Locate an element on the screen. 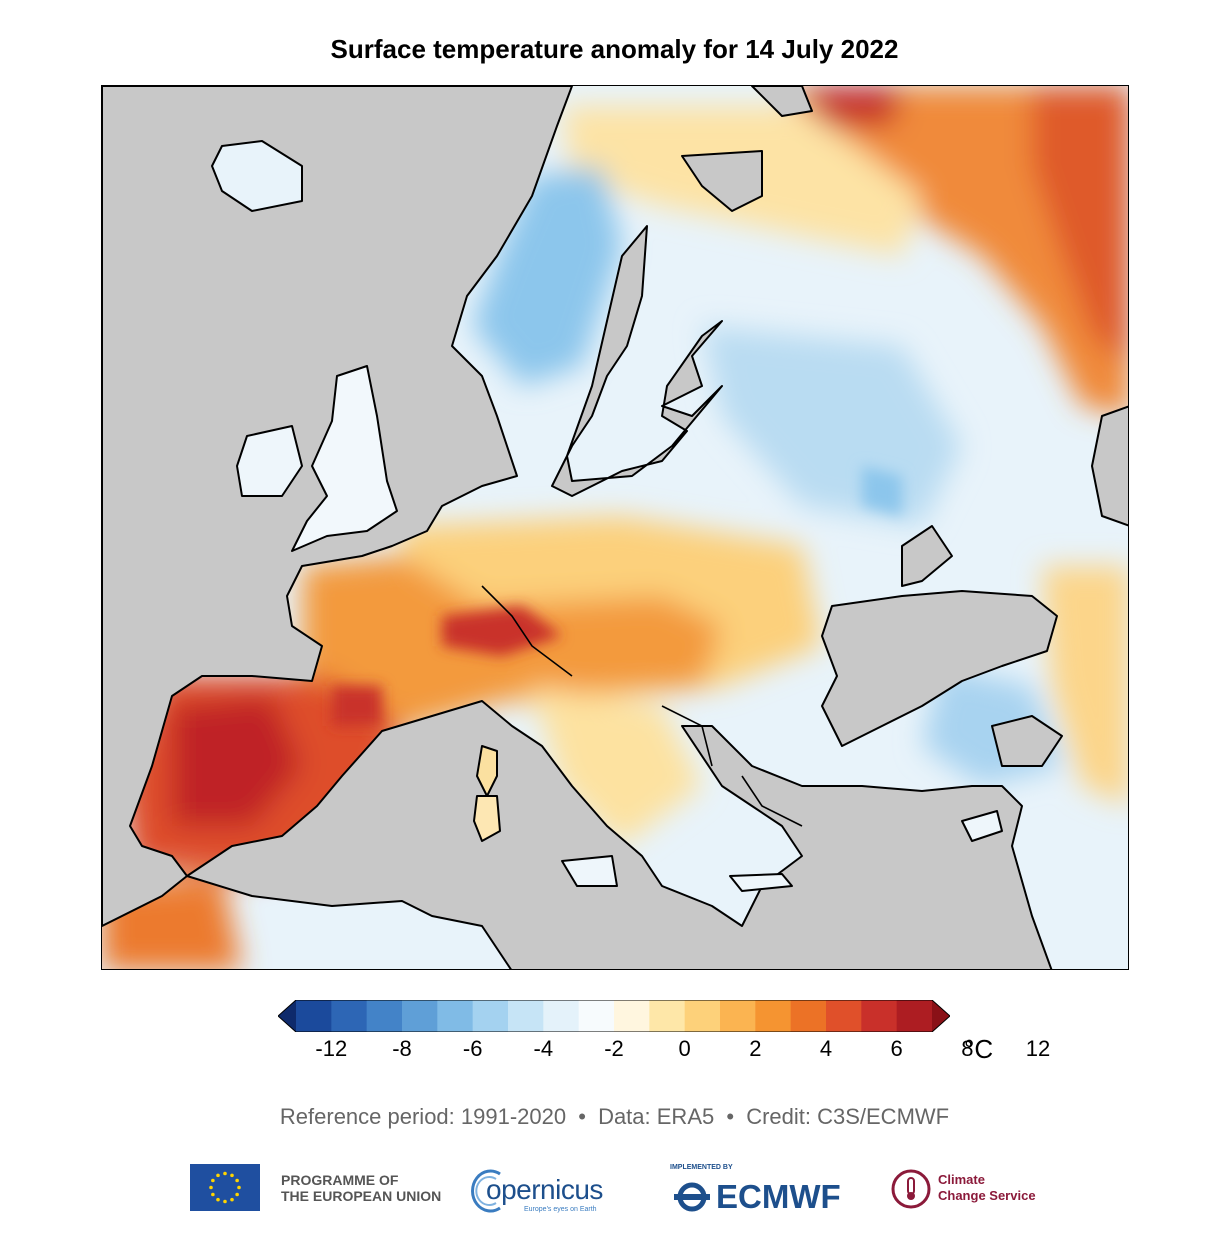 Image resolution: width=1219 pixels, height=1241 pixels. reference-period: Reference period: 1991-2020 is located at coordinates (423, 1116).